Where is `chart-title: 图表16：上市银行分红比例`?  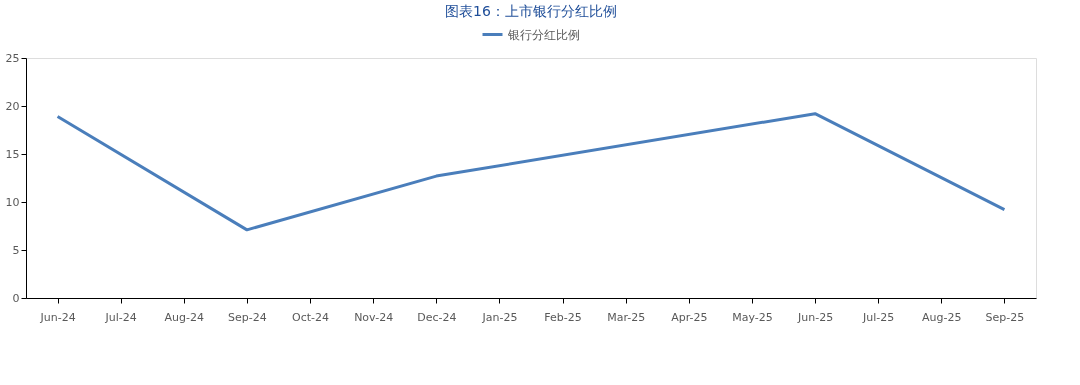
chart-title: 图表16：上市银行分红比例 is located at coordinates (531, 11).